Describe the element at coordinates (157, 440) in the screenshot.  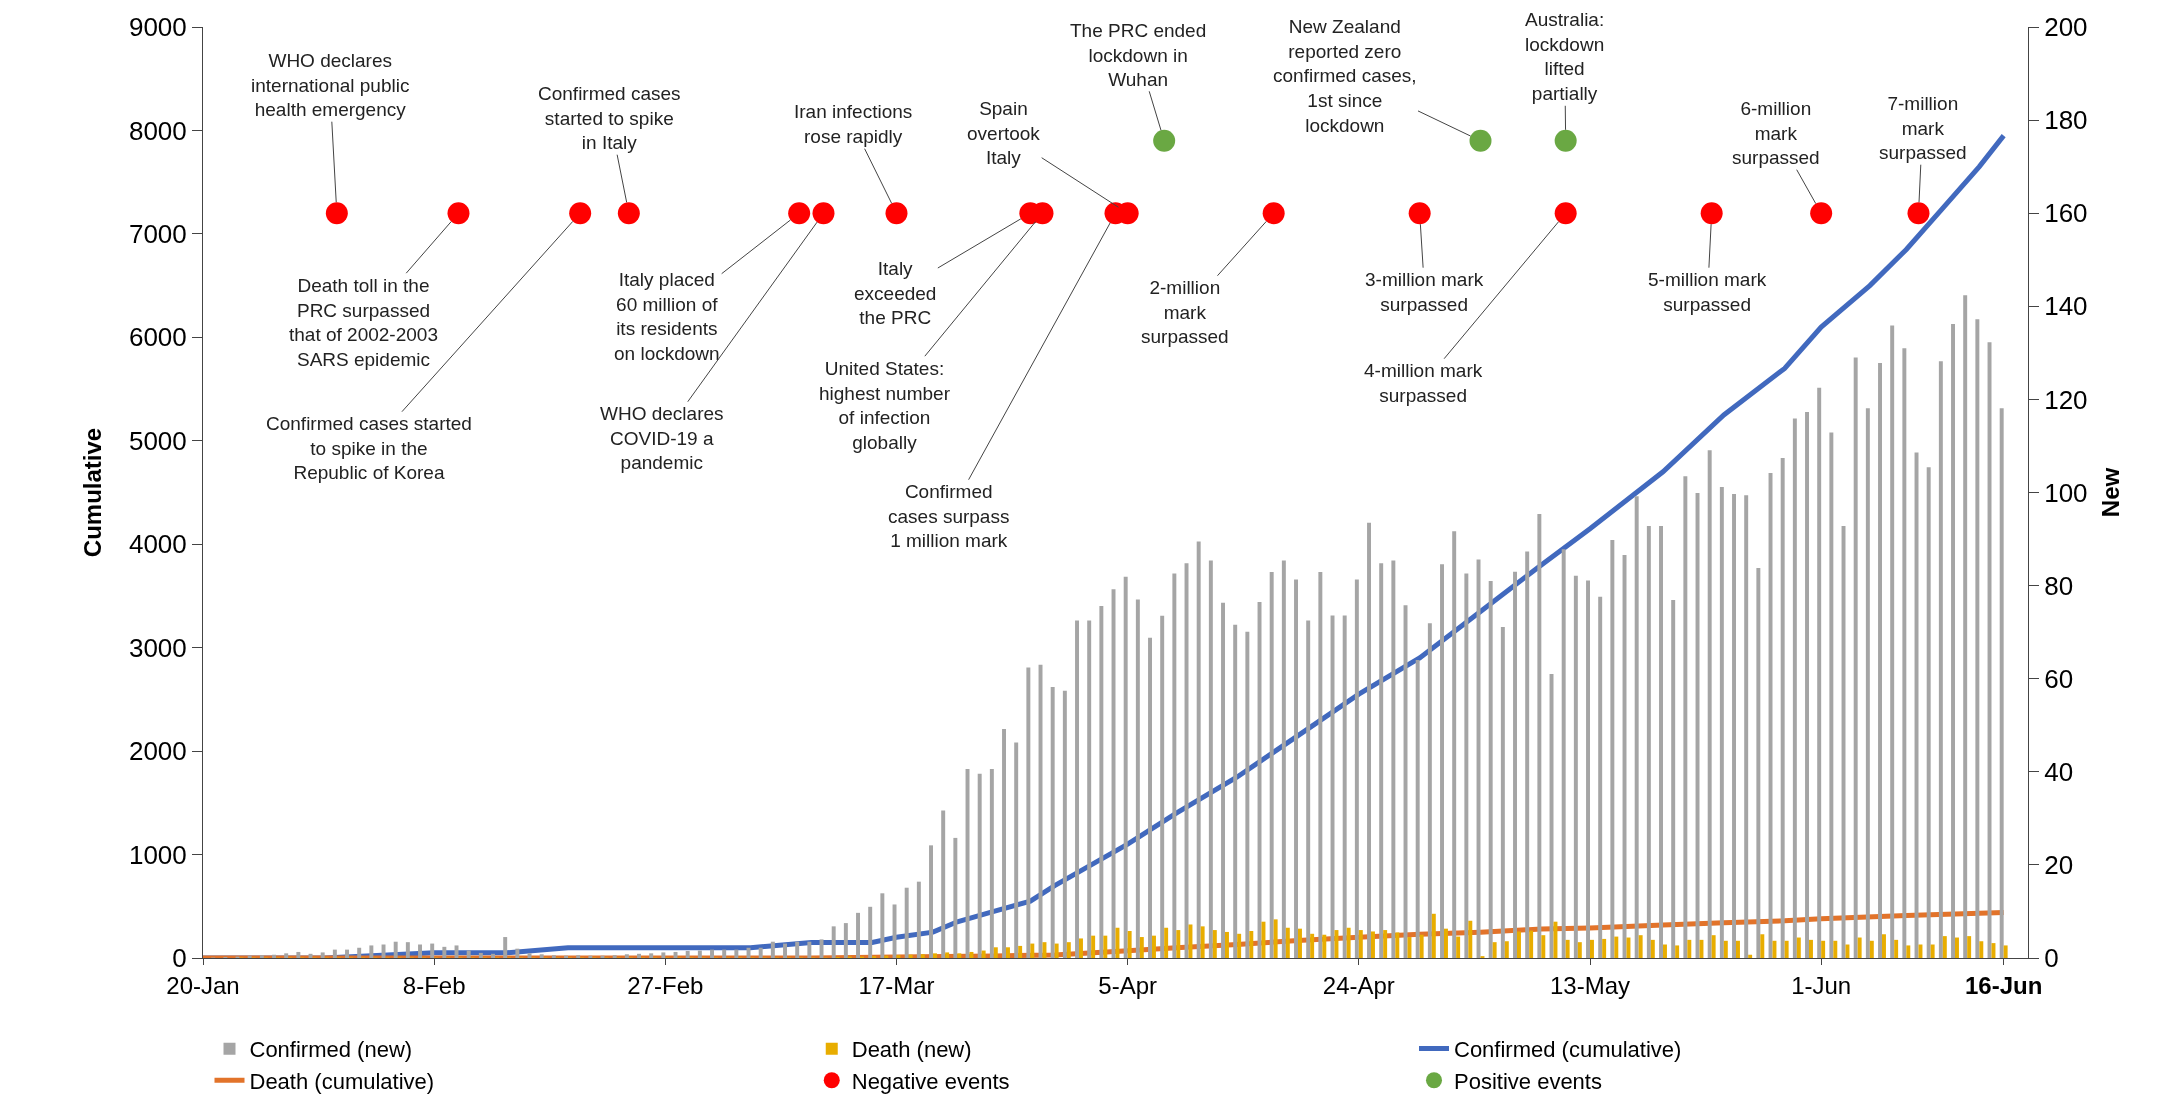
I see `y-tick-label: 5000` at that location.